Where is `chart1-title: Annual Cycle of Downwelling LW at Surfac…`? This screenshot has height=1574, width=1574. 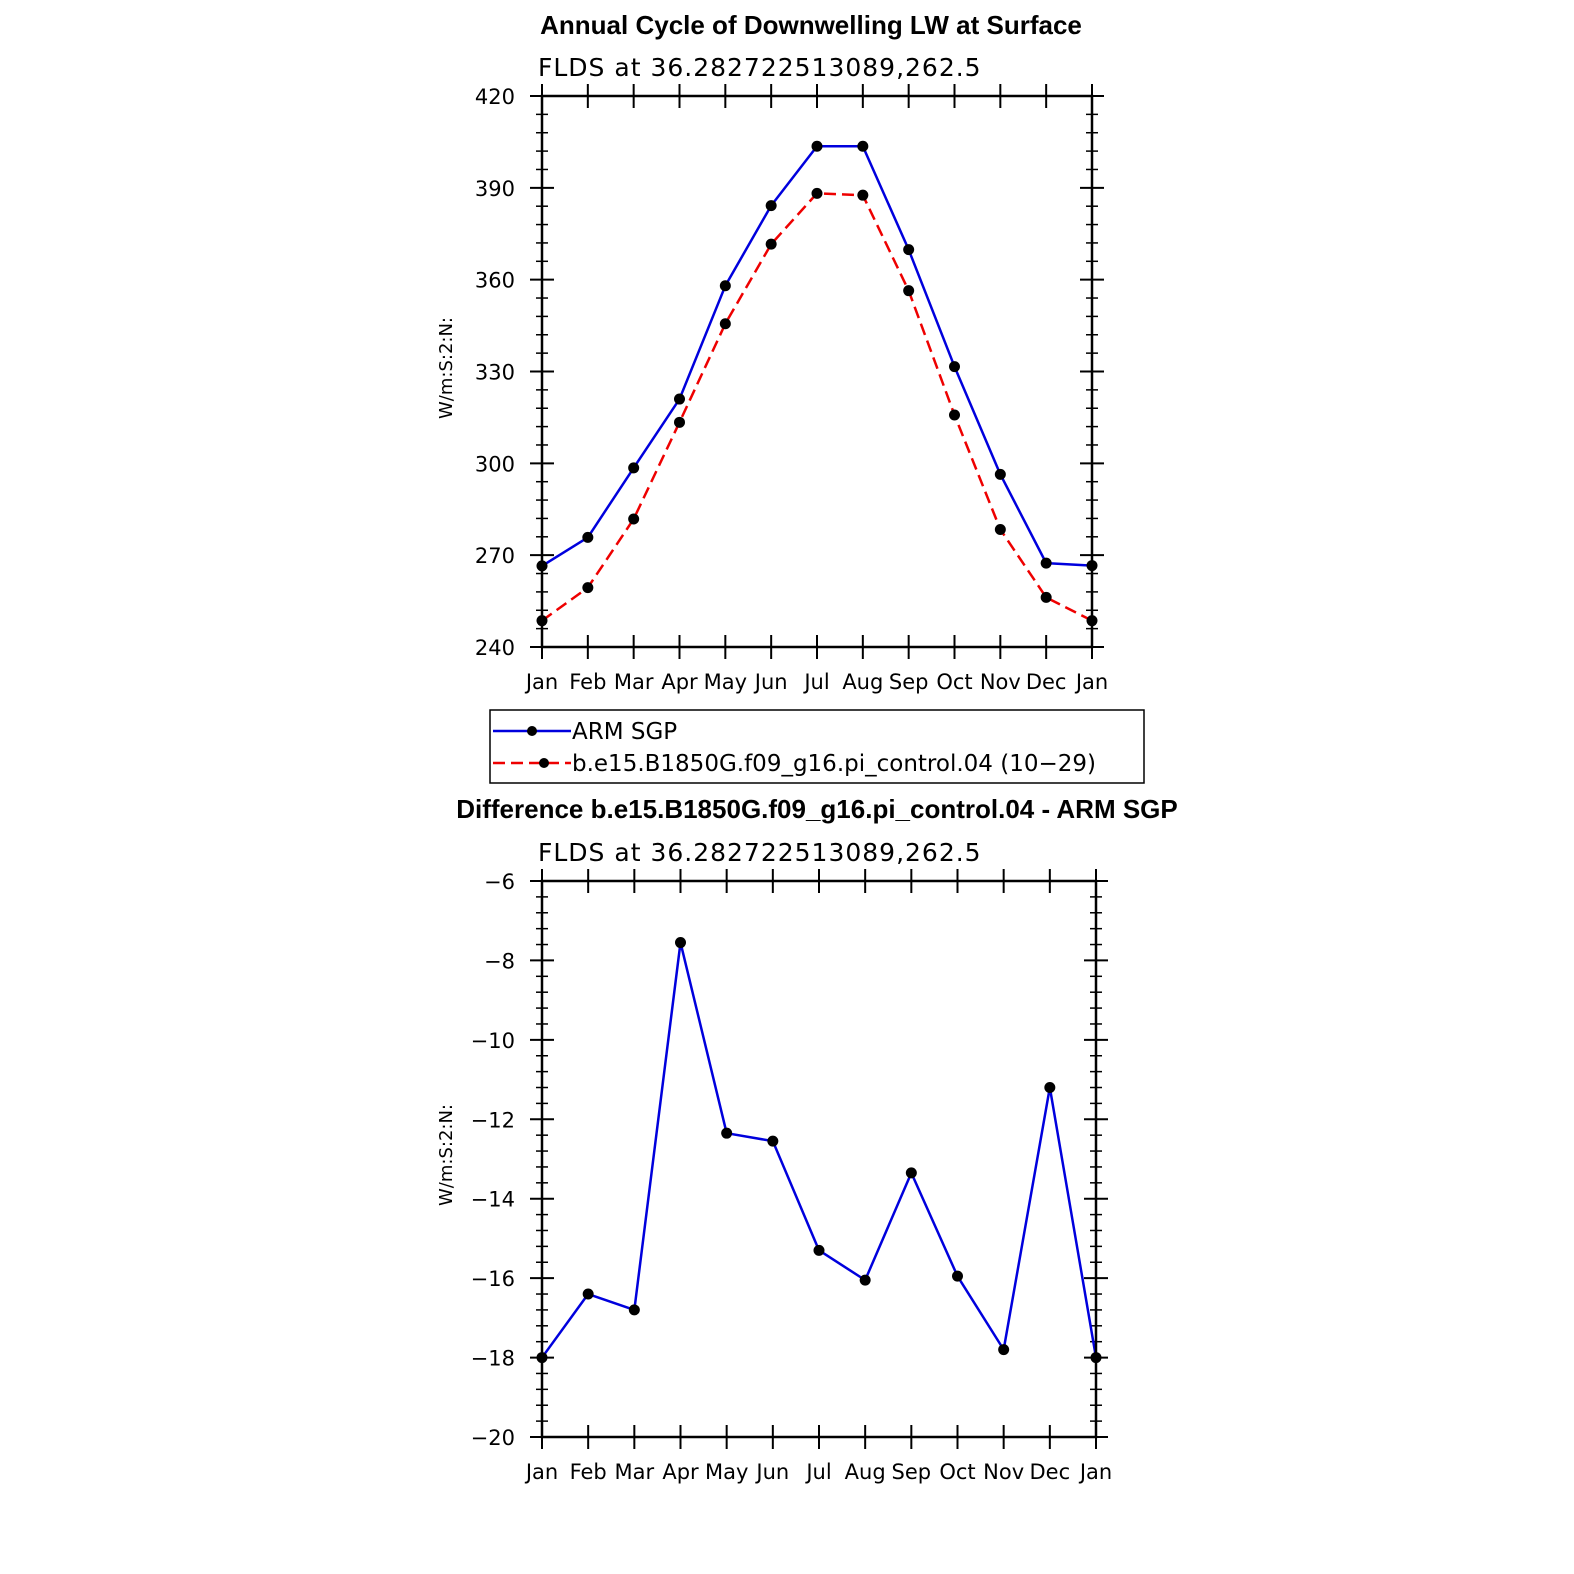
chart1-title: Annual Cycle of Downwelling LW at Surfac… is located at coordinates (811, 25).